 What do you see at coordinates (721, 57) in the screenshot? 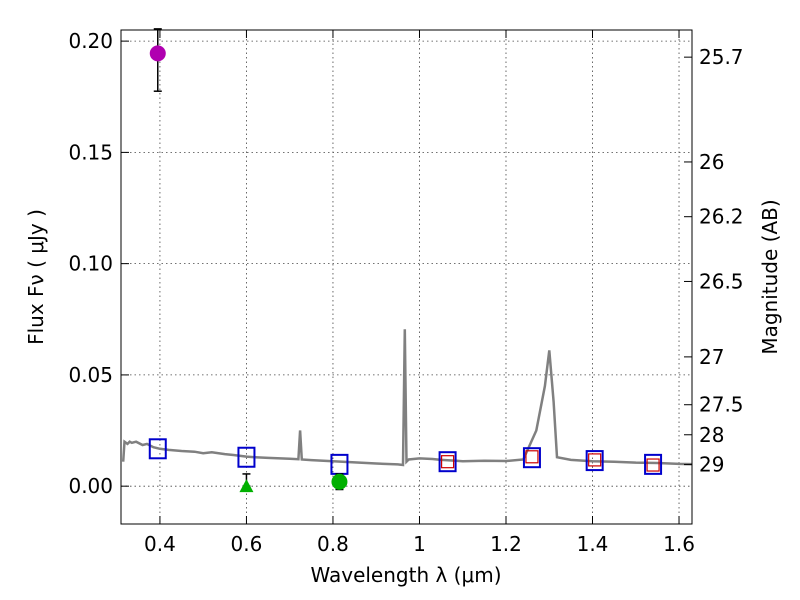
I see `mag-tick-label: 25.7` at bounding box center [721, 57].